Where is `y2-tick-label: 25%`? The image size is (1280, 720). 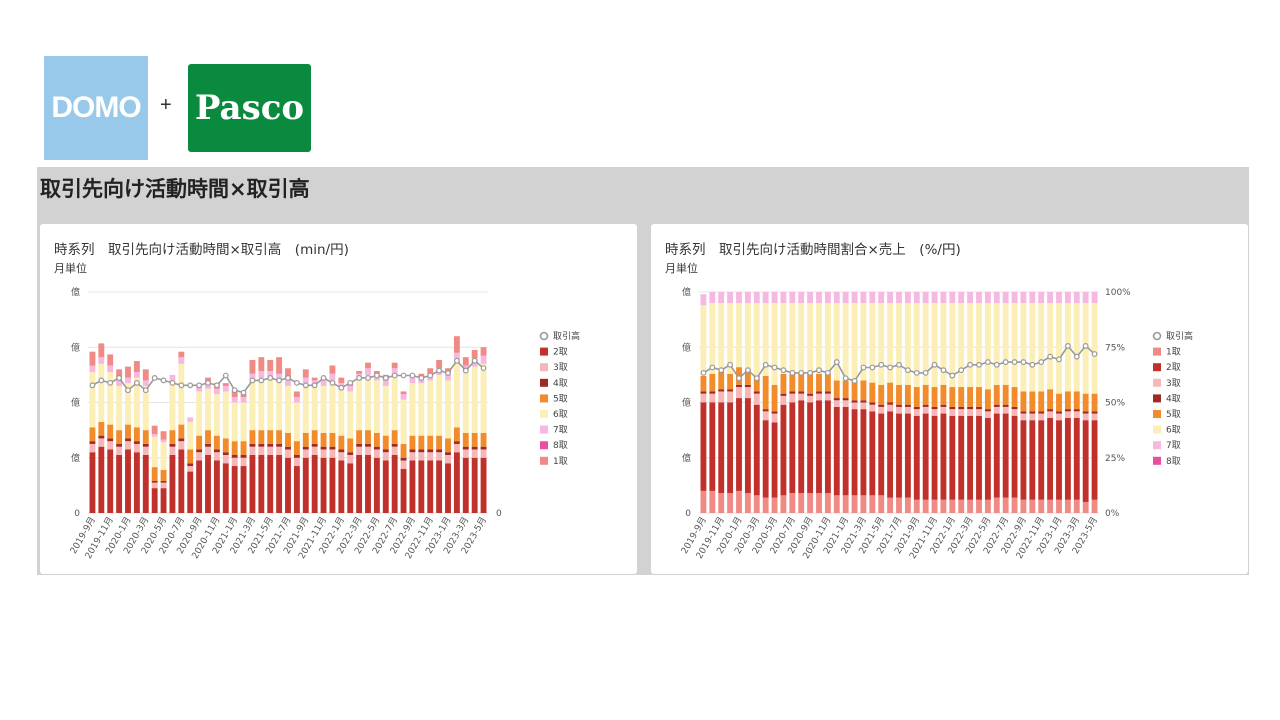
y2-tick-label: 25% is located at coordinates (1115, 459).